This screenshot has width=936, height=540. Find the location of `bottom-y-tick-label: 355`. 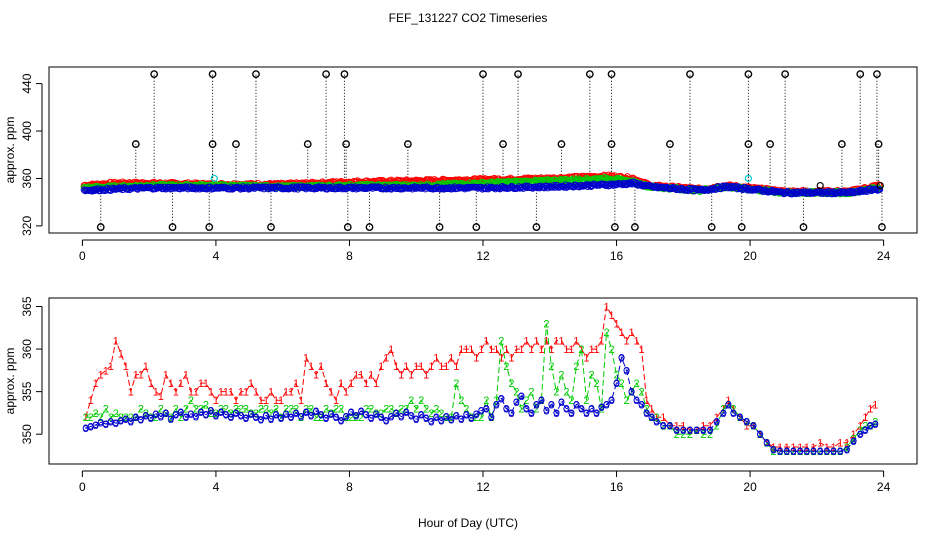

bottom-y-tick-label: 355 is located at coordinates (27, 391).